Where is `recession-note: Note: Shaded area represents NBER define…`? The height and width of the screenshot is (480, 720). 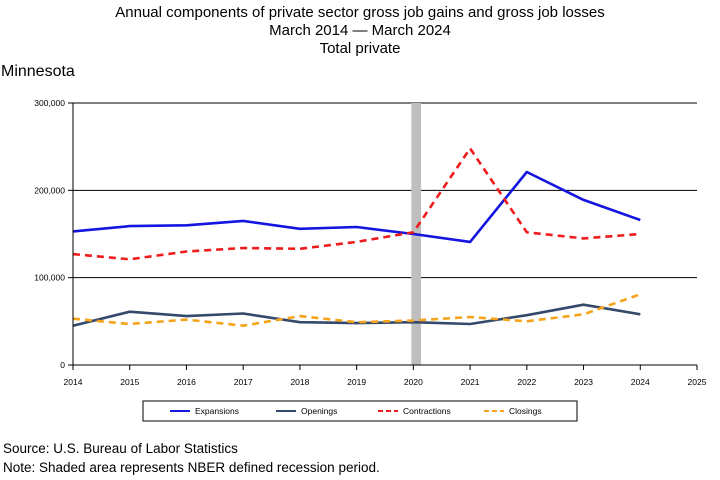
recession-note: Note: Shaded area represents NBER define… is located at coordinates (191, 467).